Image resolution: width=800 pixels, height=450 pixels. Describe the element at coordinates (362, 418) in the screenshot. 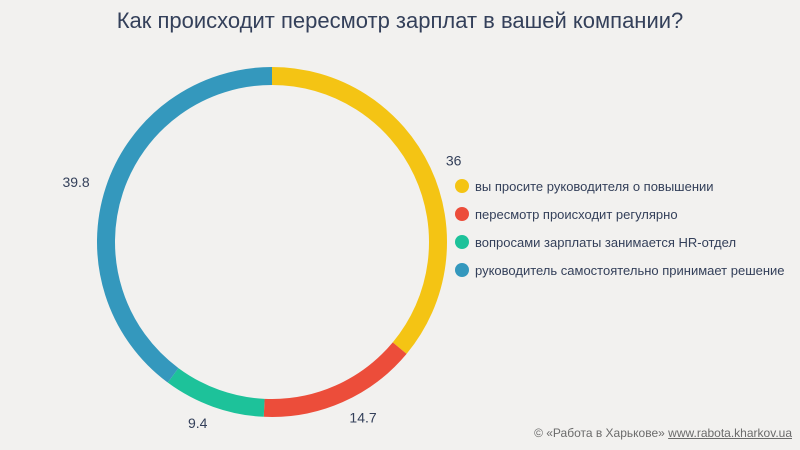

I see `data-label: 14.7` at that location.